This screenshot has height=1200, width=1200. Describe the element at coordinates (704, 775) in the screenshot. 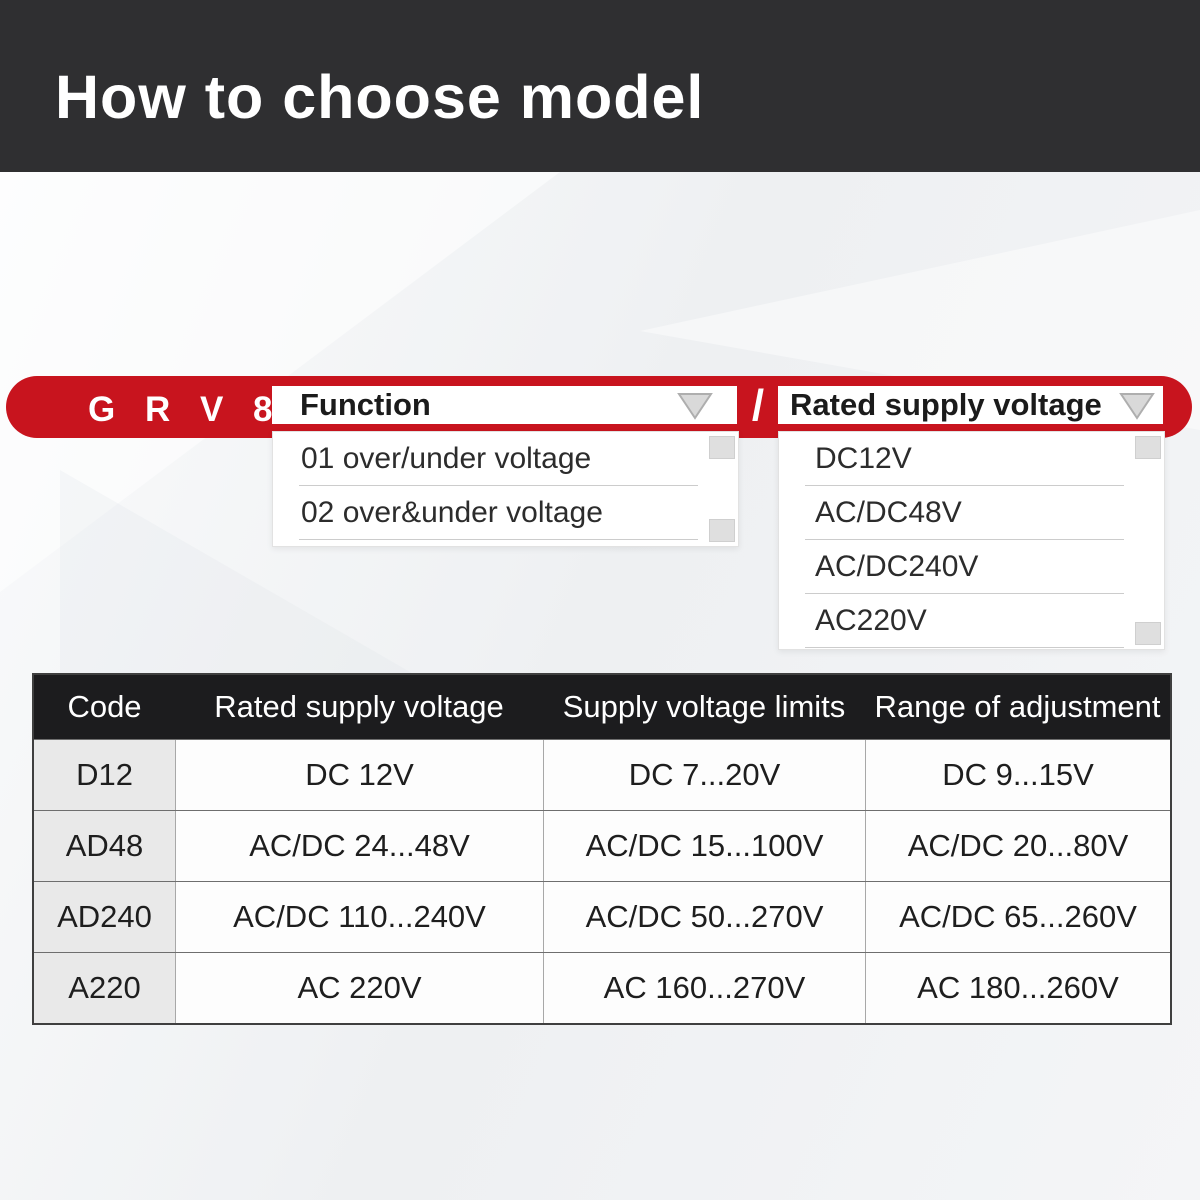

I see `voltage-limits-cell: DC 7...20V` at that location.